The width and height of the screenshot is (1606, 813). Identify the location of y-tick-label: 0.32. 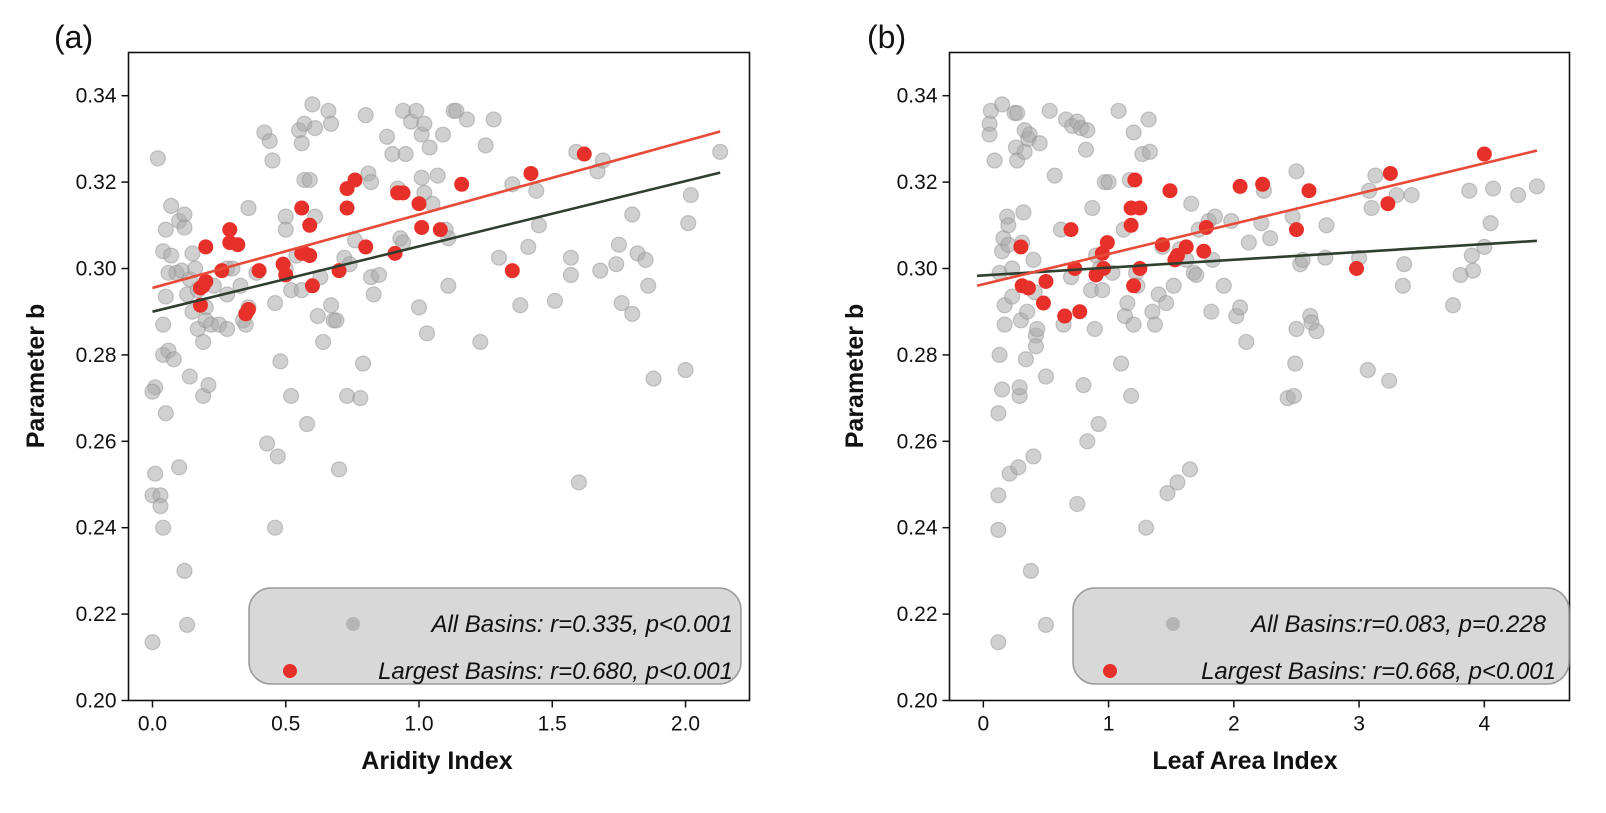
(96, 182).